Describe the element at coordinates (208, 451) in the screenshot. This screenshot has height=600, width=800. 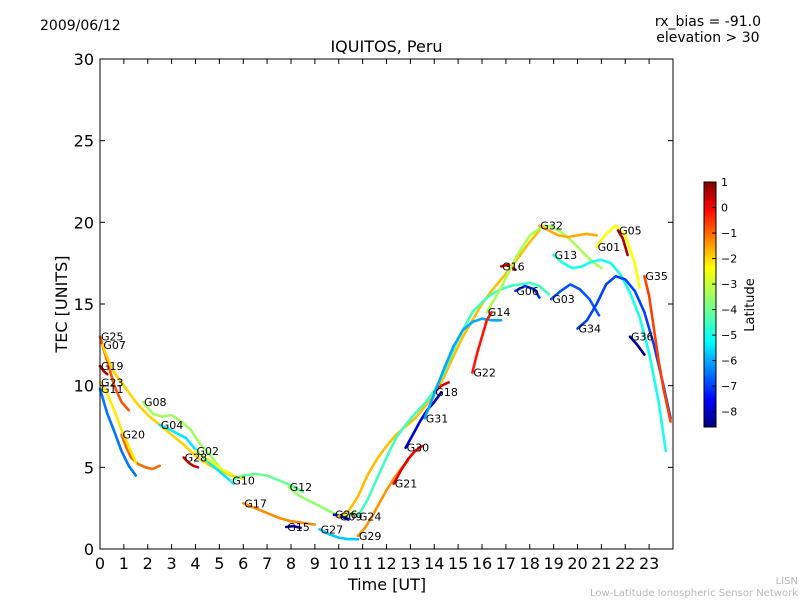
I see `series-label-g02: G02` at that location.